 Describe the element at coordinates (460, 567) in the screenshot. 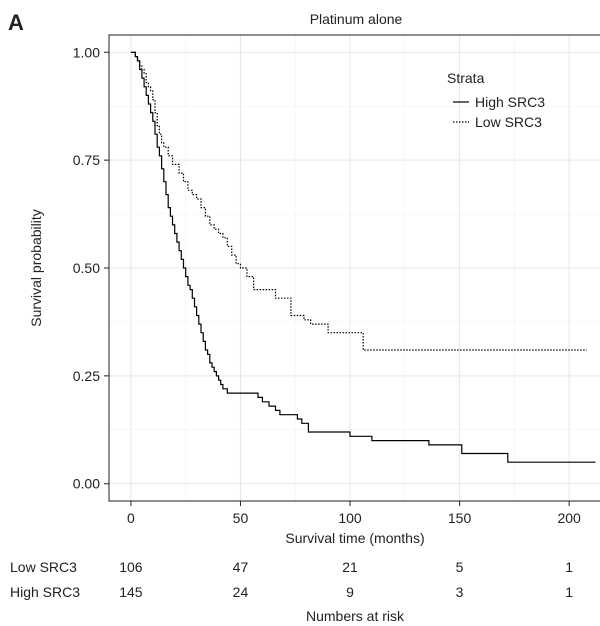

I see `risk-count: 5` at that location.